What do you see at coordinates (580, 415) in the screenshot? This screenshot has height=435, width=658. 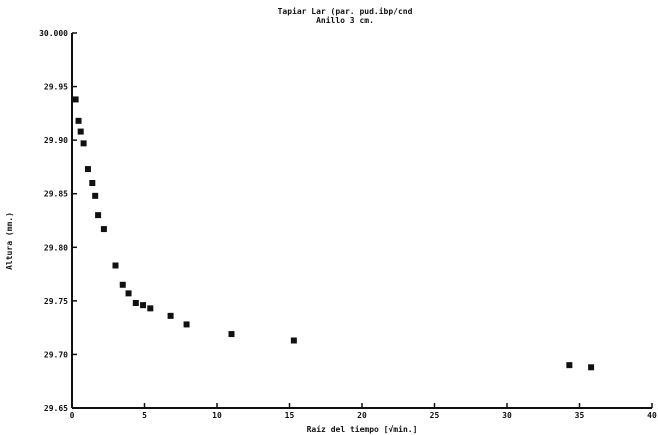 I see `x-tick-label: 35` at bounding box center [580, 415].